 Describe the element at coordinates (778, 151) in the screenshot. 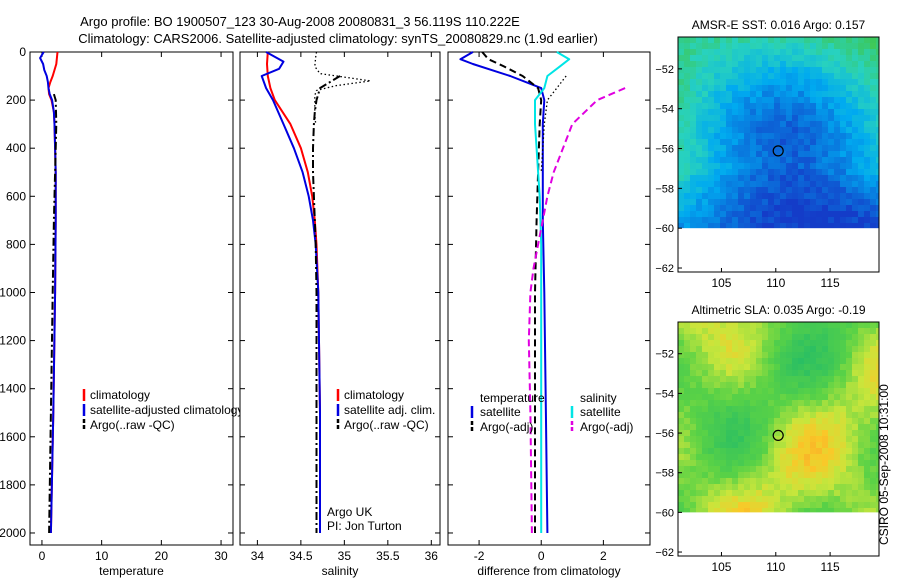

I see `argo-location-marker` at that location.